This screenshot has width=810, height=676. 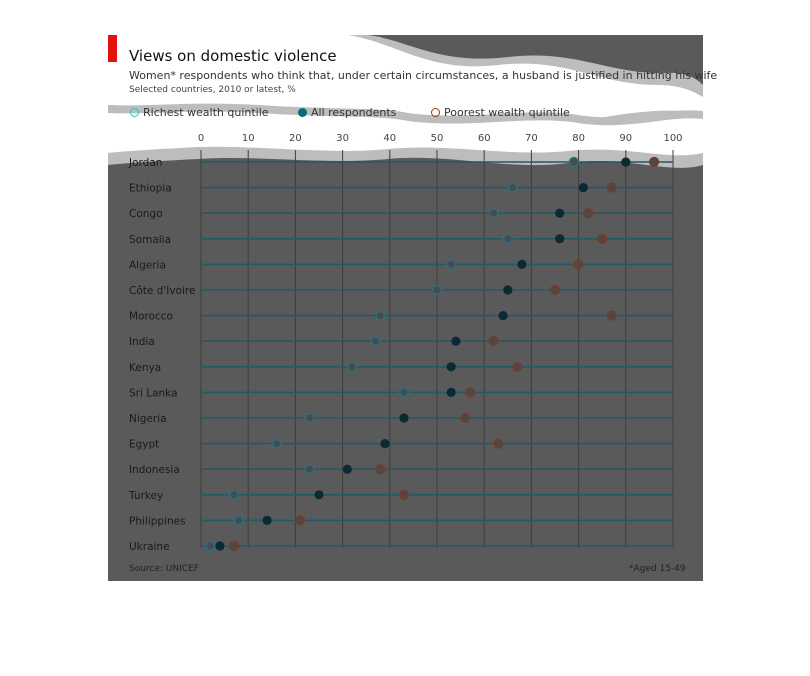 I want to click on legend-label-richest: Richest wealth quintile, so click(x=206, y=112).